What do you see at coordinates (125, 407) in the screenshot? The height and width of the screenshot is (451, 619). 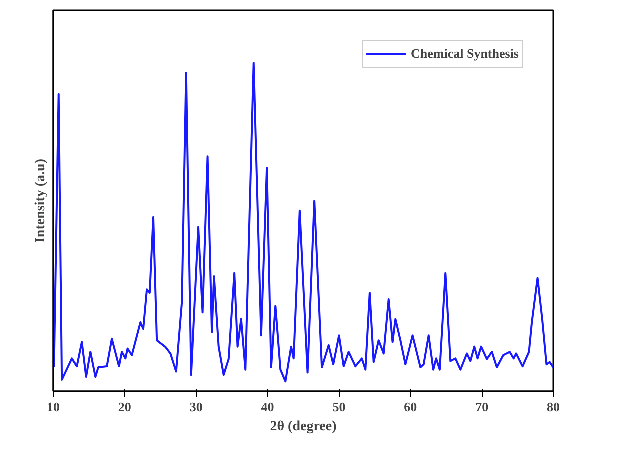 I see `x-tick-label: 20` at bounding box center [125, 407].